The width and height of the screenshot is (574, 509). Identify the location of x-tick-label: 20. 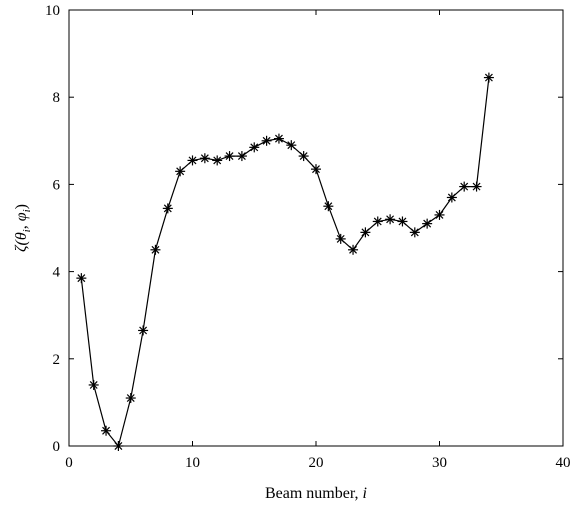
(316, 463).